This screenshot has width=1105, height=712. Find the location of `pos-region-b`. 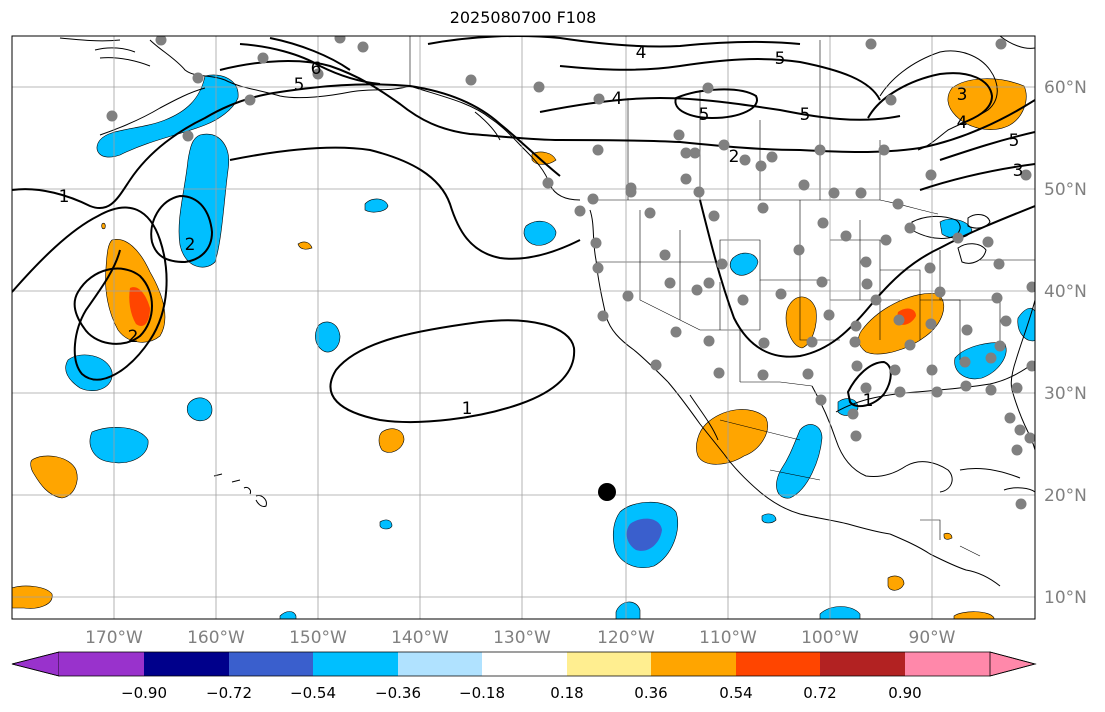

pos-region-b is located at coordinates (54, 477).